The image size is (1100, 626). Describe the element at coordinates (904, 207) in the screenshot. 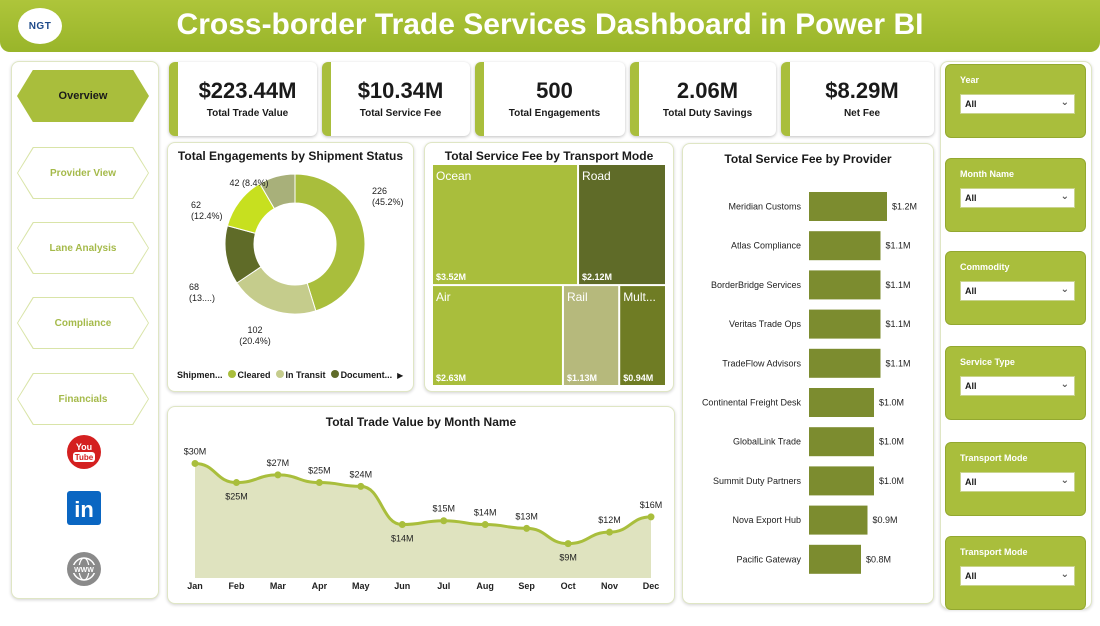

I see `bar-value-label: $1.2M` at that location.